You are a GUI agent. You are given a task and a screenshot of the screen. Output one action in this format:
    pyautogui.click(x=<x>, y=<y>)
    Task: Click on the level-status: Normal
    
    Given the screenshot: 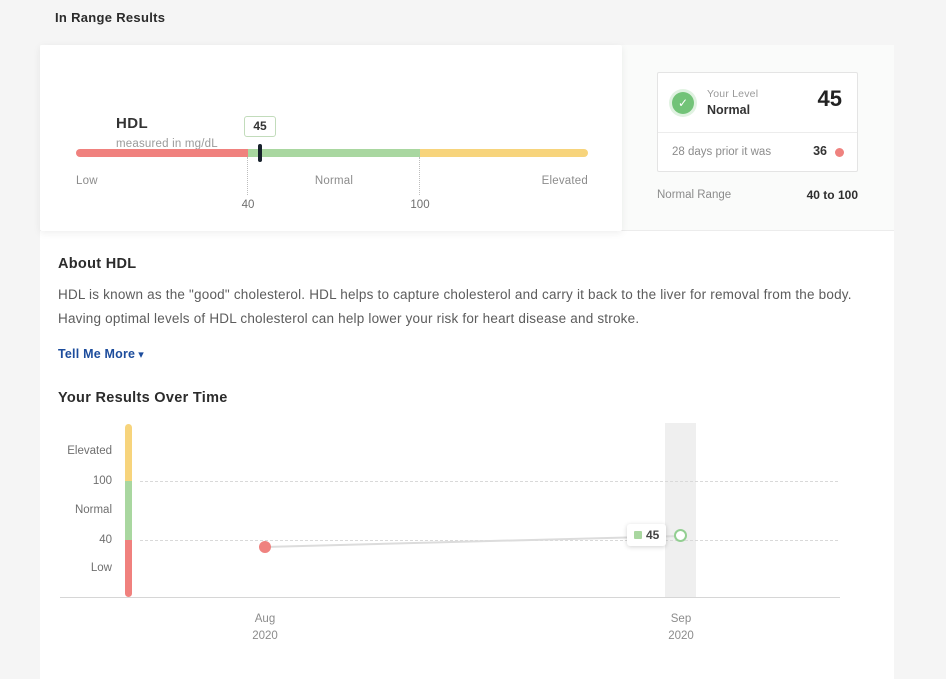 What is the action you would take?
    pyautogui.click(x=729, y=110)
    